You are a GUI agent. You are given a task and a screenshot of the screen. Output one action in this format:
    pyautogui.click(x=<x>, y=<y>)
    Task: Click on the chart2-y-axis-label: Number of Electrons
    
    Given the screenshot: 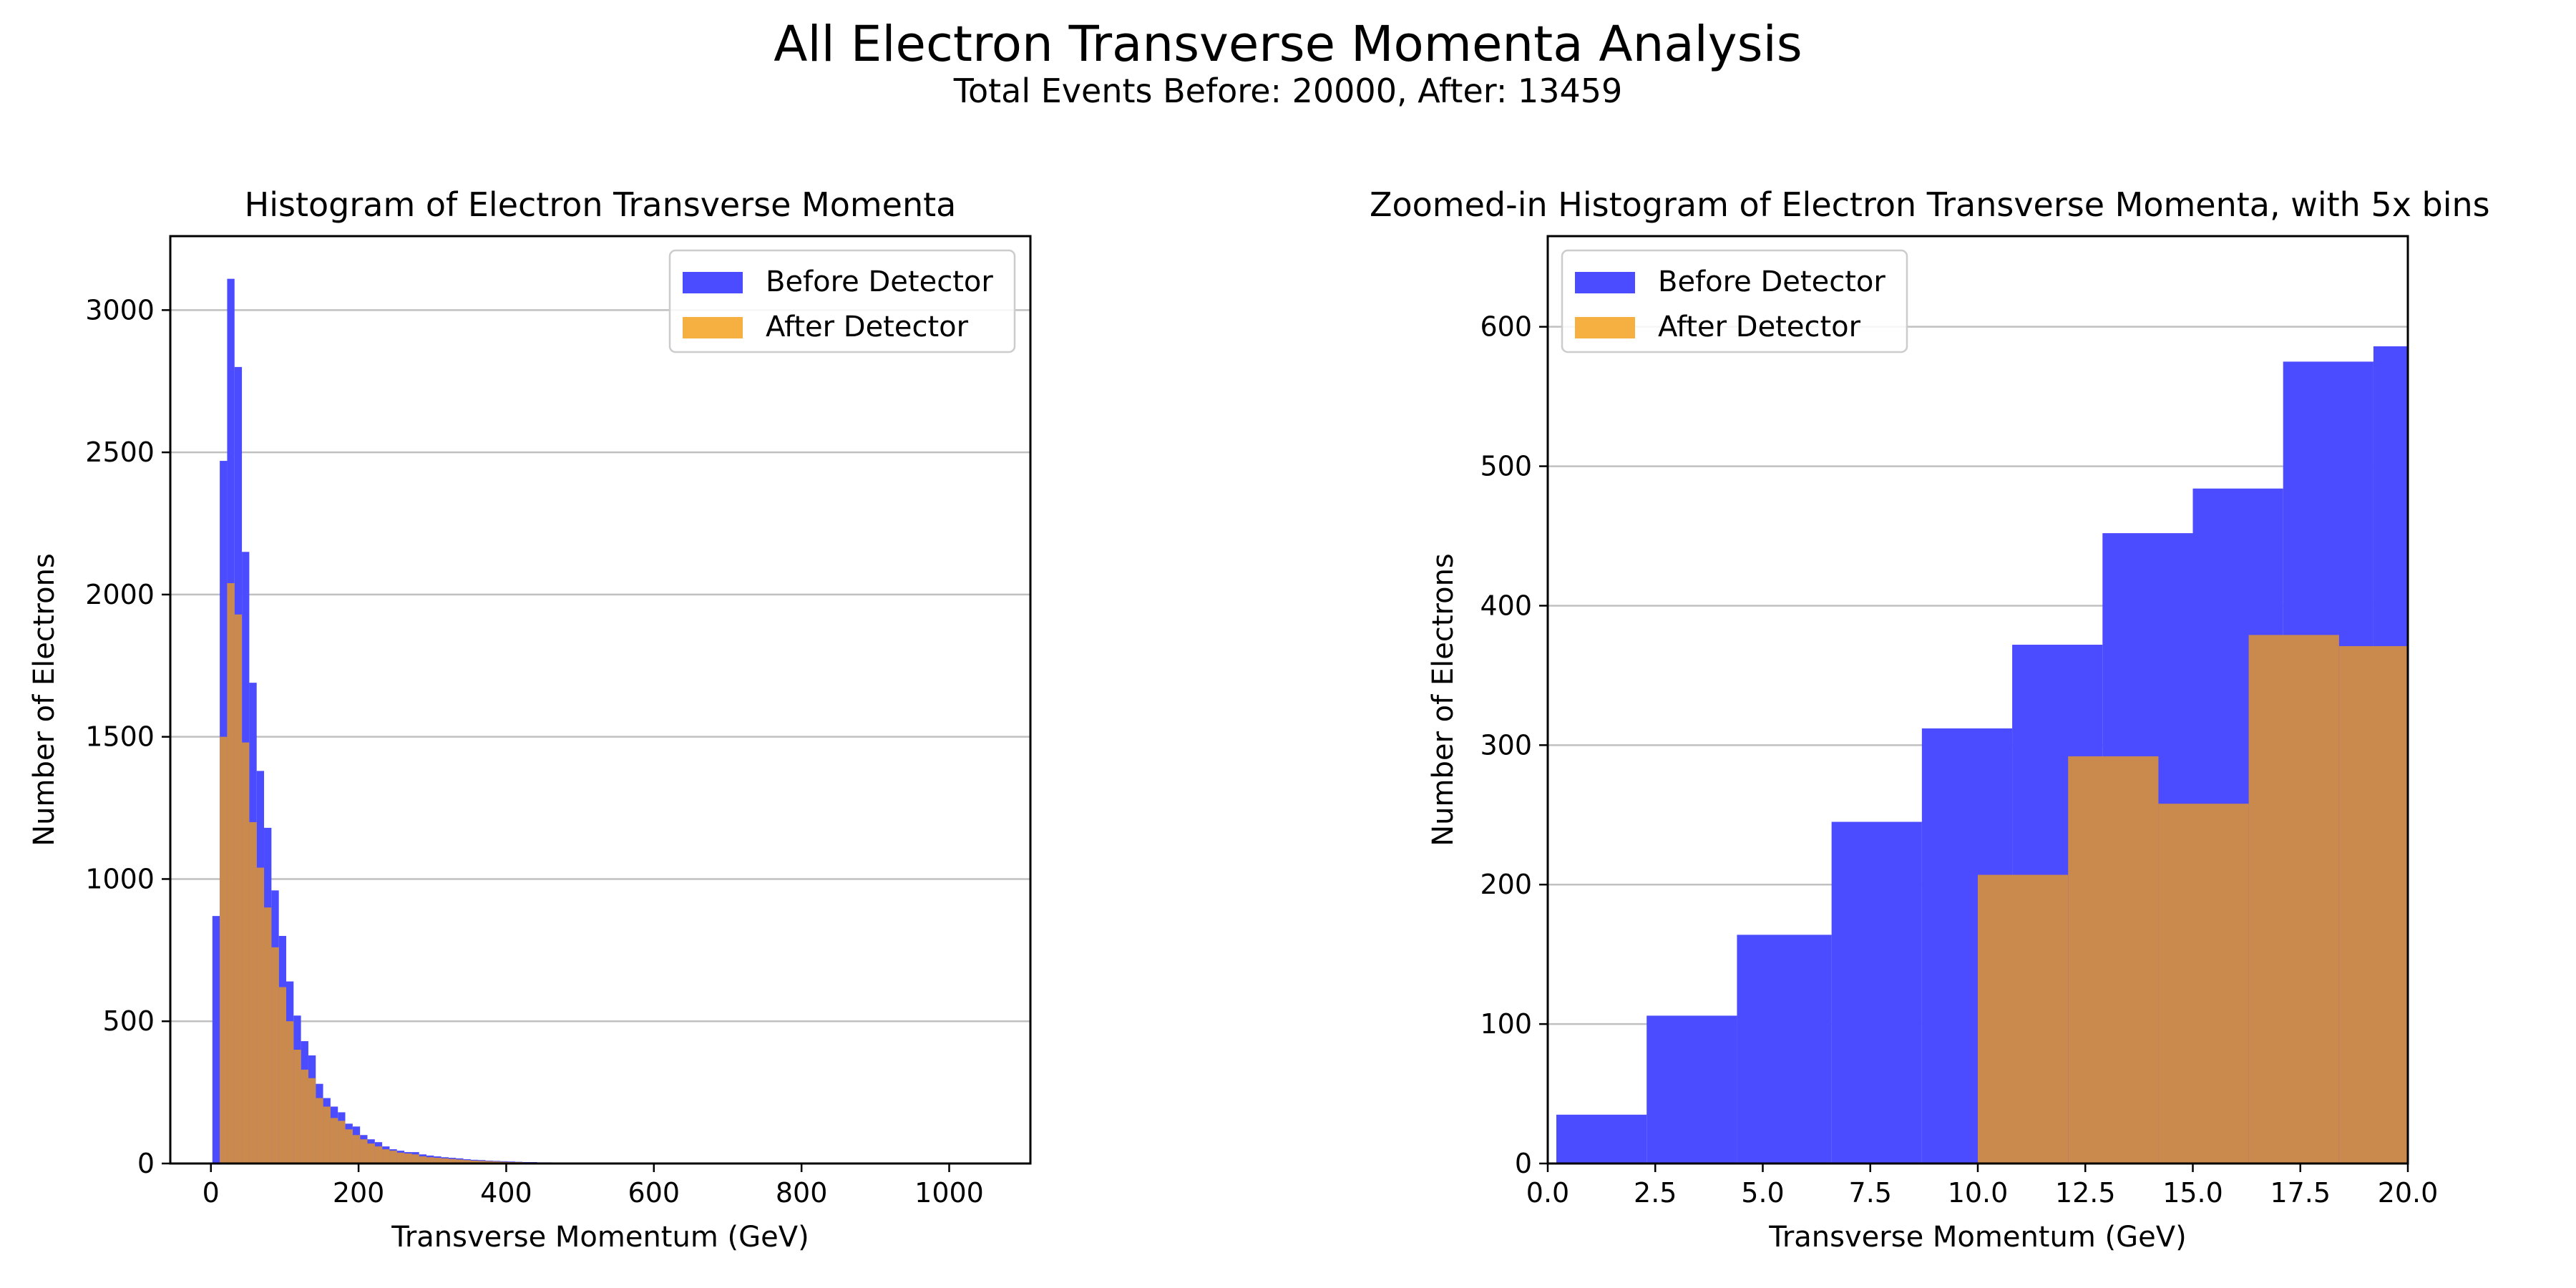 What is the action you would take?
    pyautogui.click(x=1443, y=700)
    